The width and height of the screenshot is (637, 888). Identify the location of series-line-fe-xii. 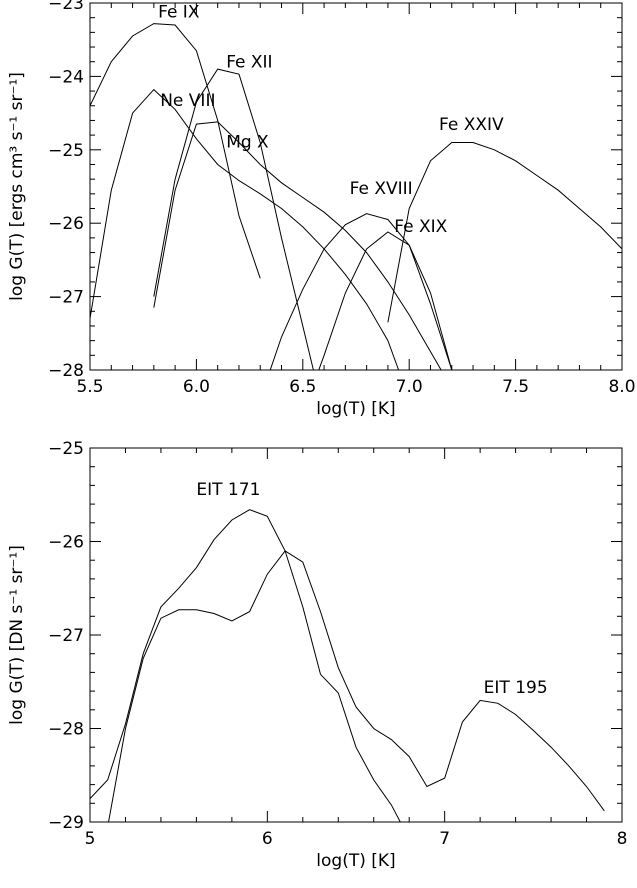
(233, 219).